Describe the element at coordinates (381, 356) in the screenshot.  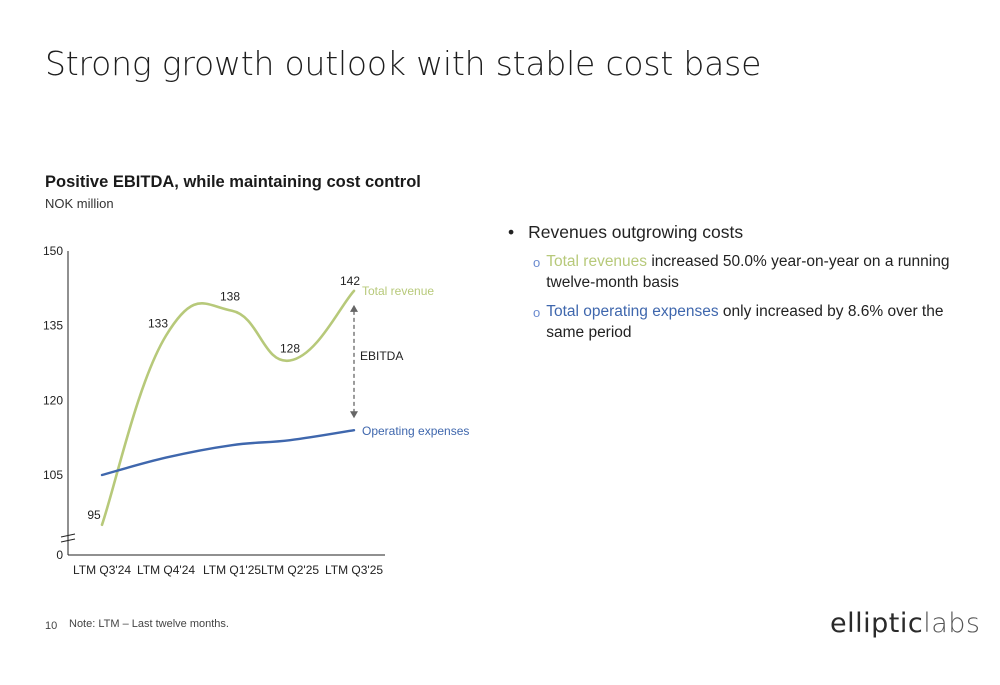
I see `ebitda-annotation-label: EBITDA` at that location.